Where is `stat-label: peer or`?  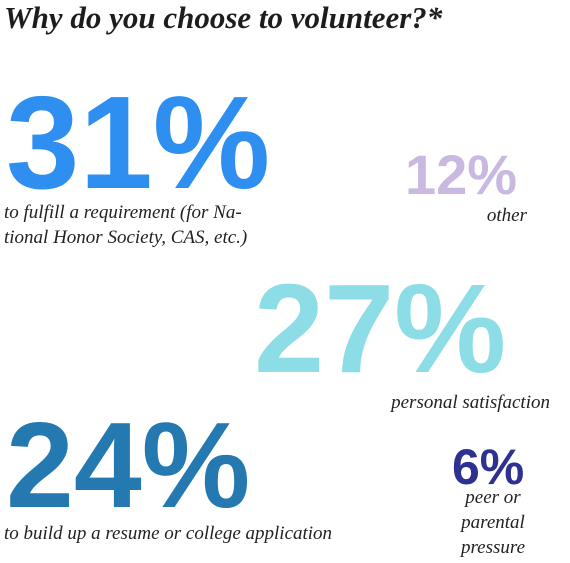
stat-label: peer or is located at coordinates (492, 497).